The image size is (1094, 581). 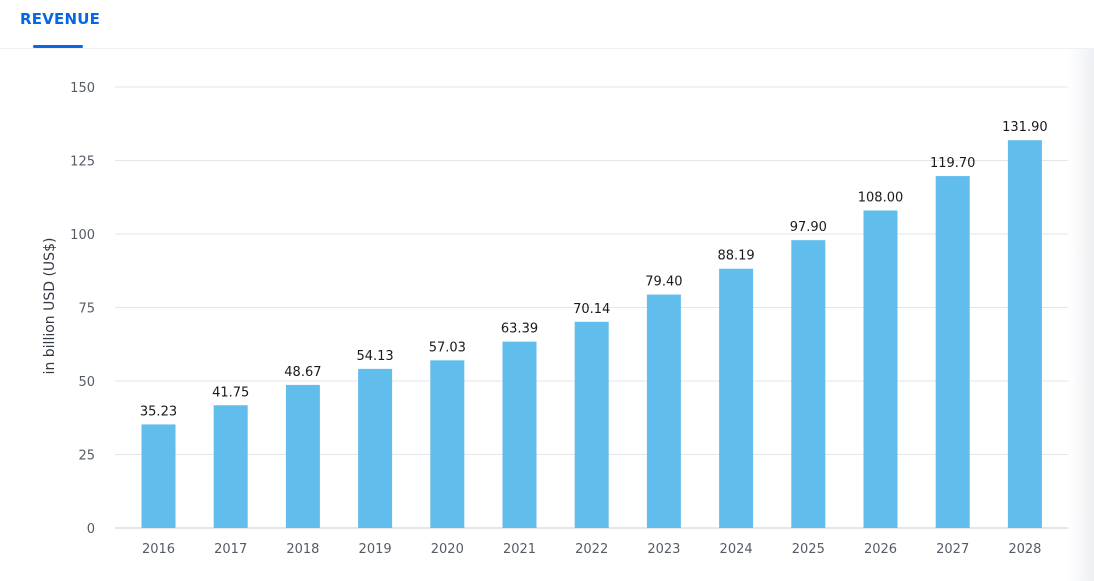 I want to click on data-label: 97.90, so click(x=808, y=227).